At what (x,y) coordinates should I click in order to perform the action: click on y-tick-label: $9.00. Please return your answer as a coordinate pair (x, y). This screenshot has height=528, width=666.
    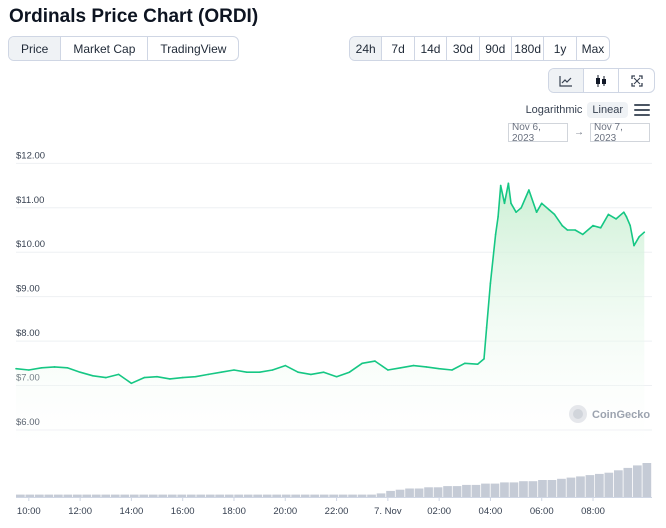
    Looking at the image, I should click on (28, 289).